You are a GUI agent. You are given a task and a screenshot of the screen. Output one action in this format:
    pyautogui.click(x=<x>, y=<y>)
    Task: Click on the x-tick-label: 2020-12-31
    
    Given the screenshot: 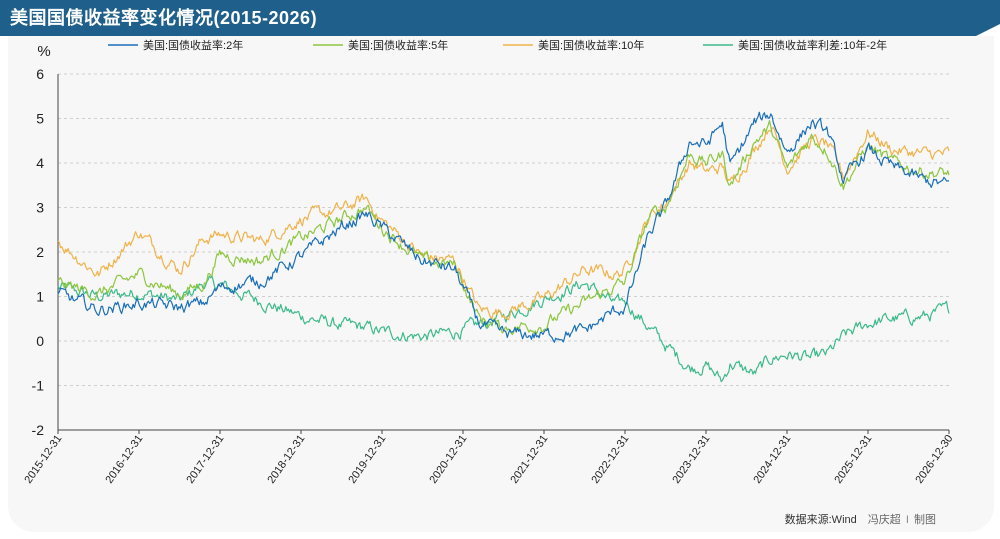 What is the action you would take?
    pyautogui.click(x=448, y=459)
    